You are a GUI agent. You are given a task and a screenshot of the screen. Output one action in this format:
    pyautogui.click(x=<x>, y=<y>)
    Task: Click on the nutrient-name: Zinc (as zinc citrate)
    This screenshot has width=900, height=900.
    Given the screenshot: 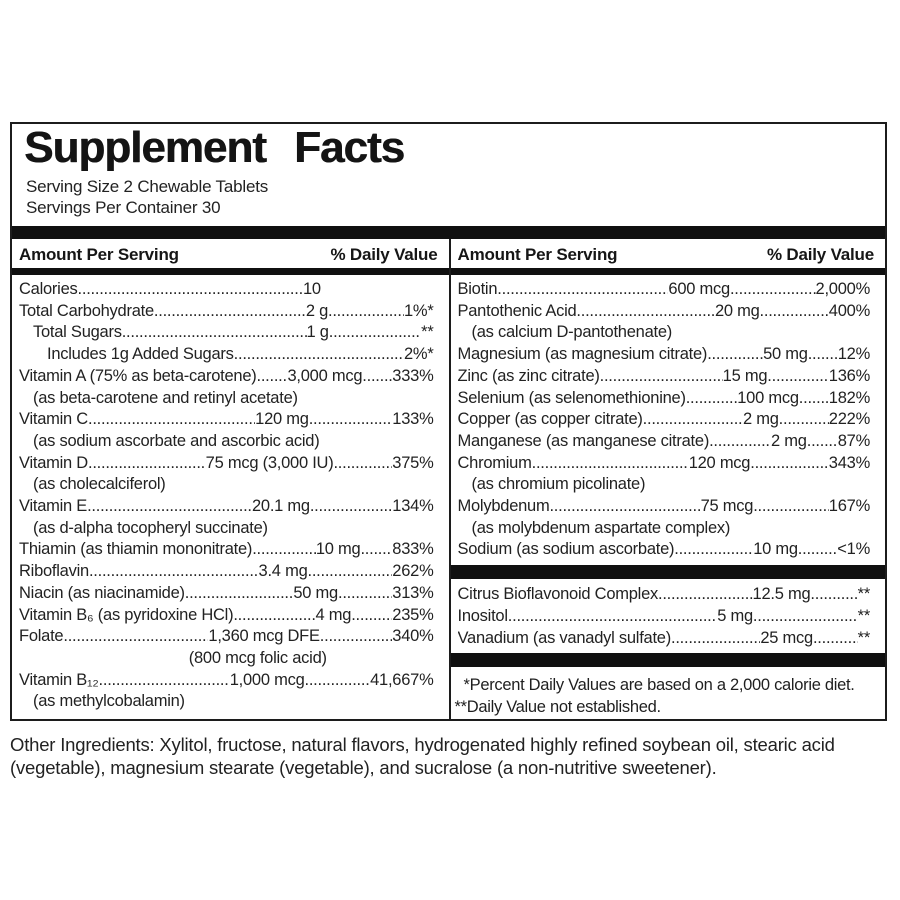 What is the action you would take?
    pyautogui.click(x=528, y=375)
    